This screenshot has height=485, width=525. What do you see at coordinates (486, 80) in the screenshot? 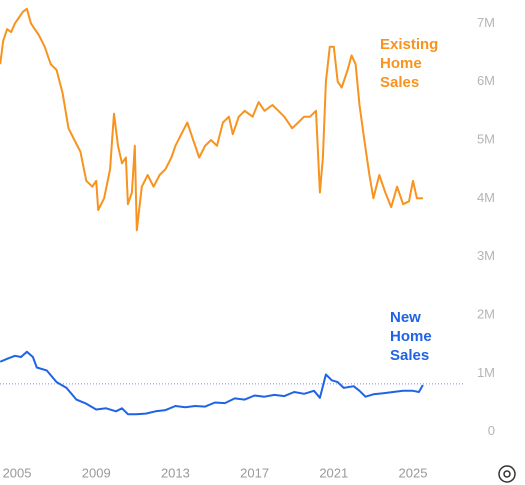
I see `y-tick-label: 6M` at bounding box center [486, 80].